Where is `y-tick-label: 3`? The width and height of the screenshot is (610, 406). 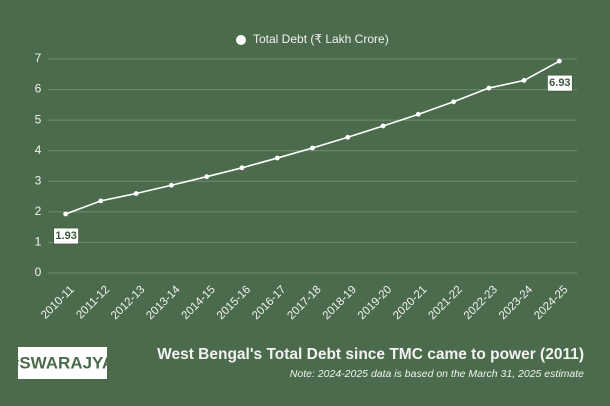 y-tick-label: 3 is located at coordinates (38, 180).